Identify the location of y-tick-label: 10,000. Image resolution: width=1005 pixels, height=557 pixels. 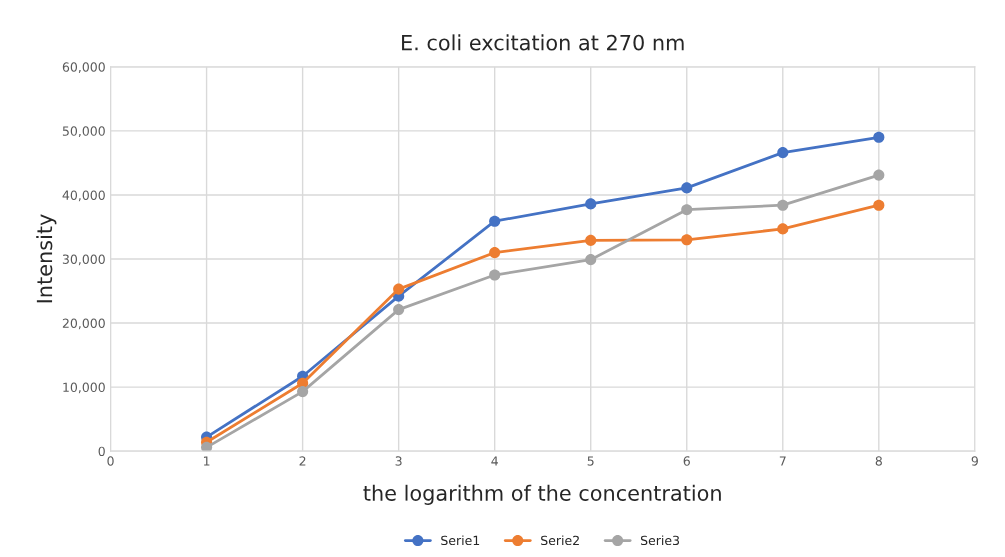
(84, 388).